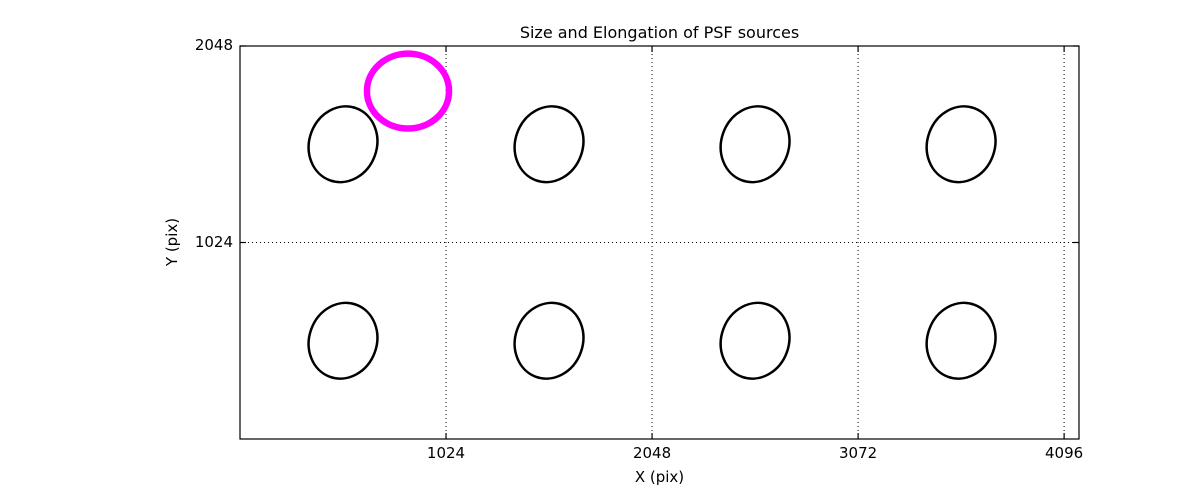 The image size is (1200, 490). I want to click on y-tick-label: 2048, so click(213, 45).